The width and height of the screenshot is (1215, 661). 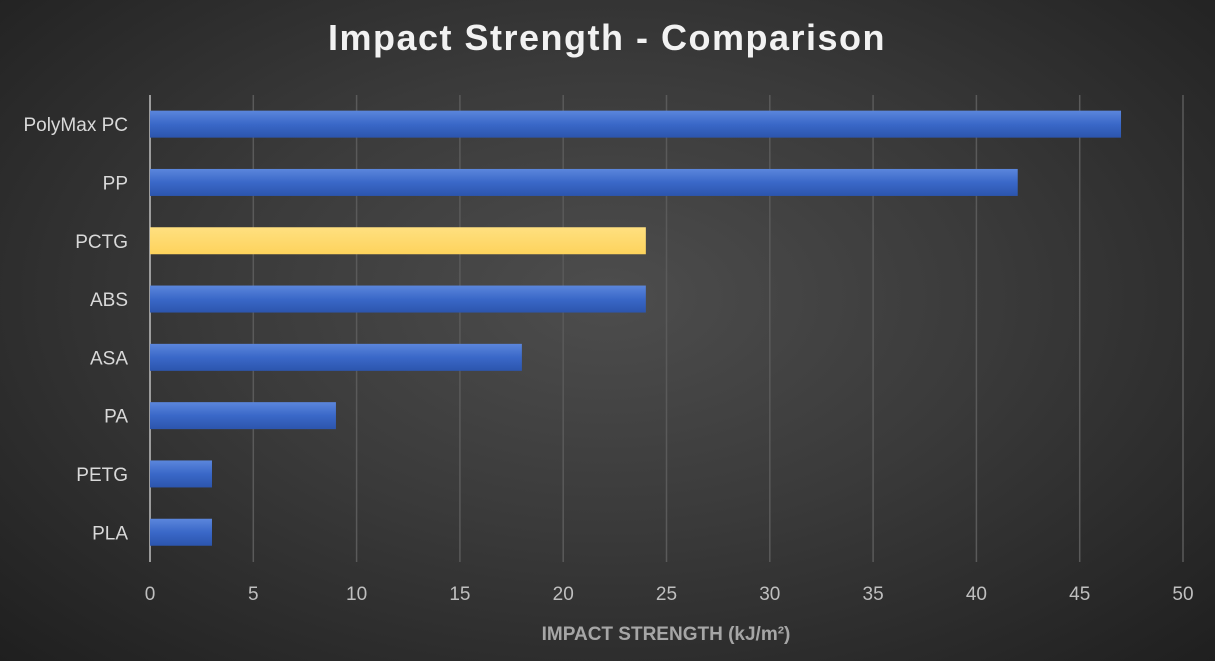 I want to click on y-category-label: ASA, so click(x=109, y=358).